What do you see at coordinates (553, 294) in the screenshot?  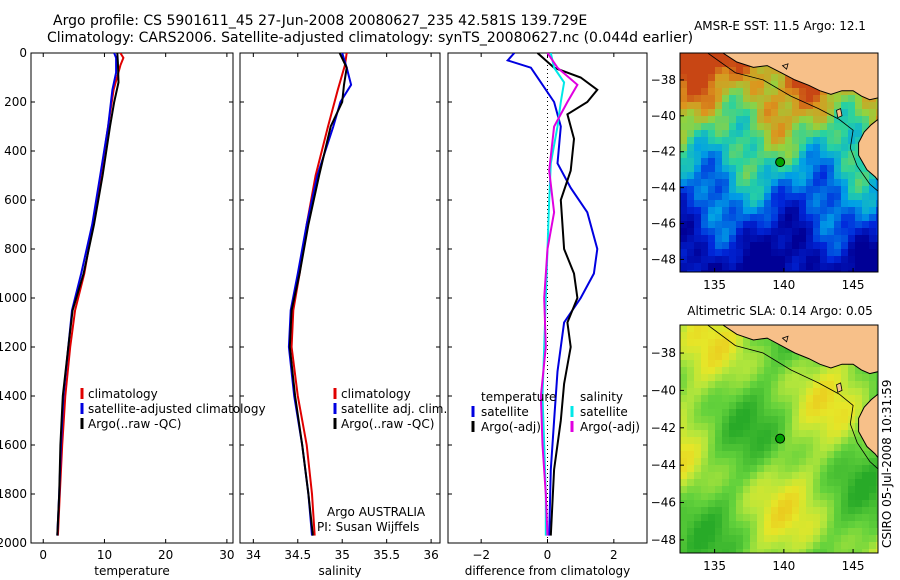 I see `difference-series-salinity-satellite` at bounding box center [553, 294].